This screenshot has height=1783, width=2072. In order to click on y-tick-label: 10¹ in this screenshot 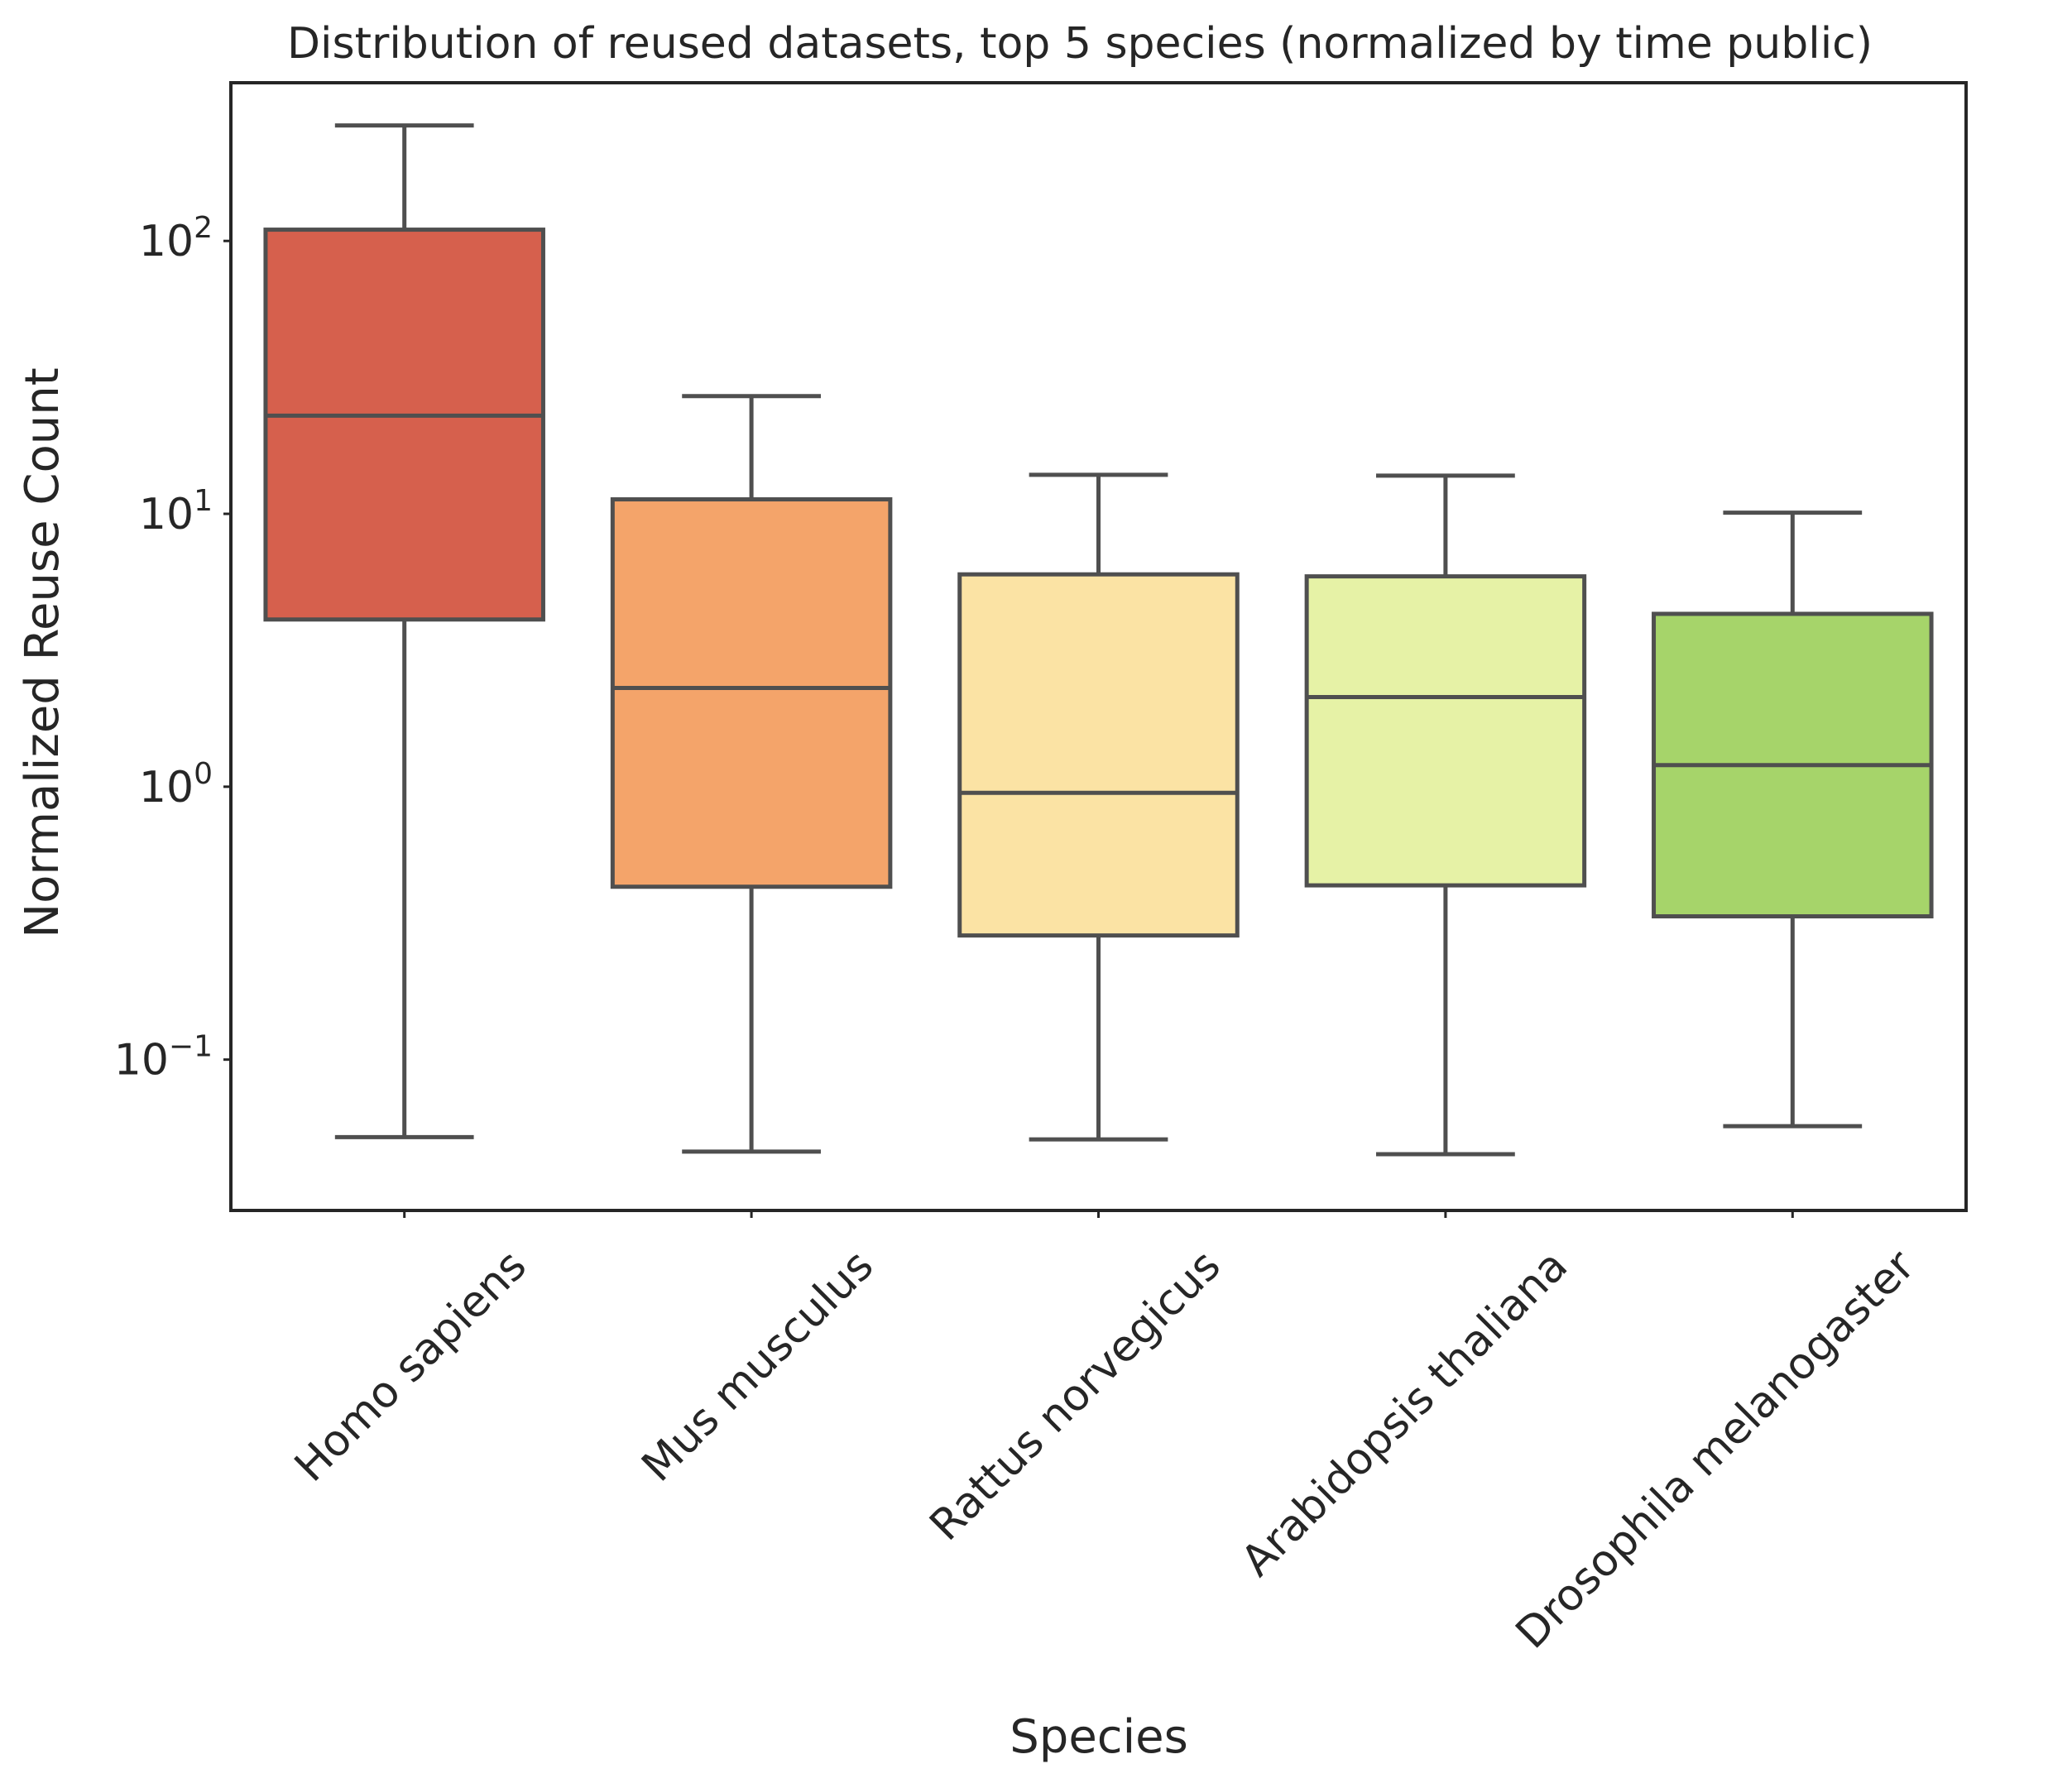, I will do `click(176, 511)`.